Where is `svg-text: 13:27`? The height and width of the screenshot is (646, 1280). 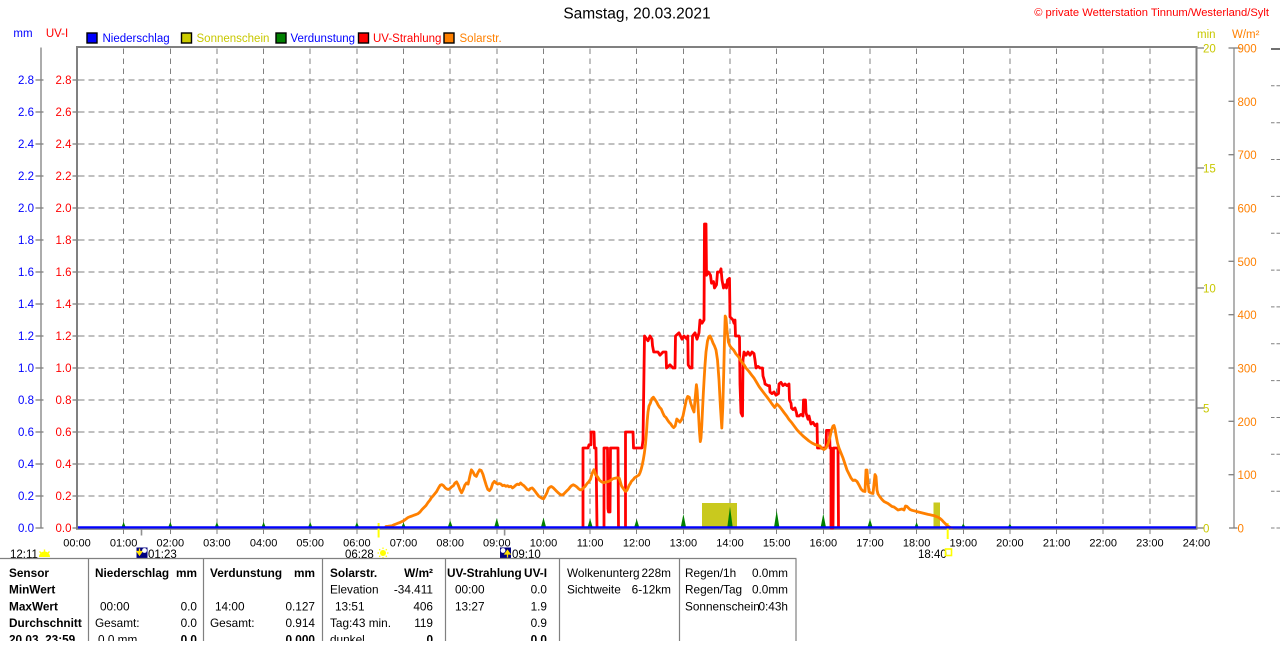 svg-text: 13:27 is located at coordinates (470, 606).